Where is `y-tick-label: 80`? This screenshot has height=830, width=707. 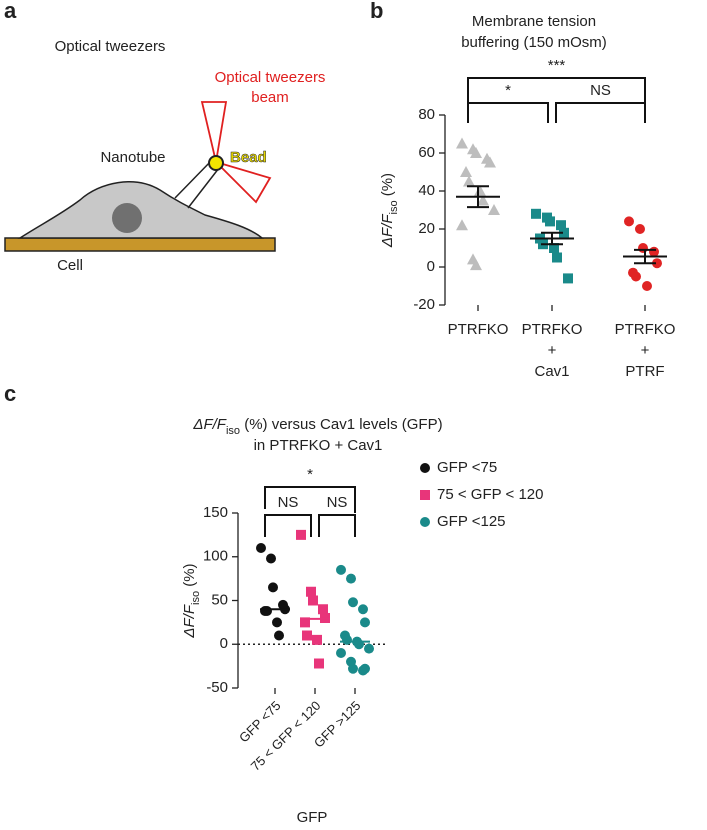 y-tick-label: 80 is located at coordinates (426, 114).